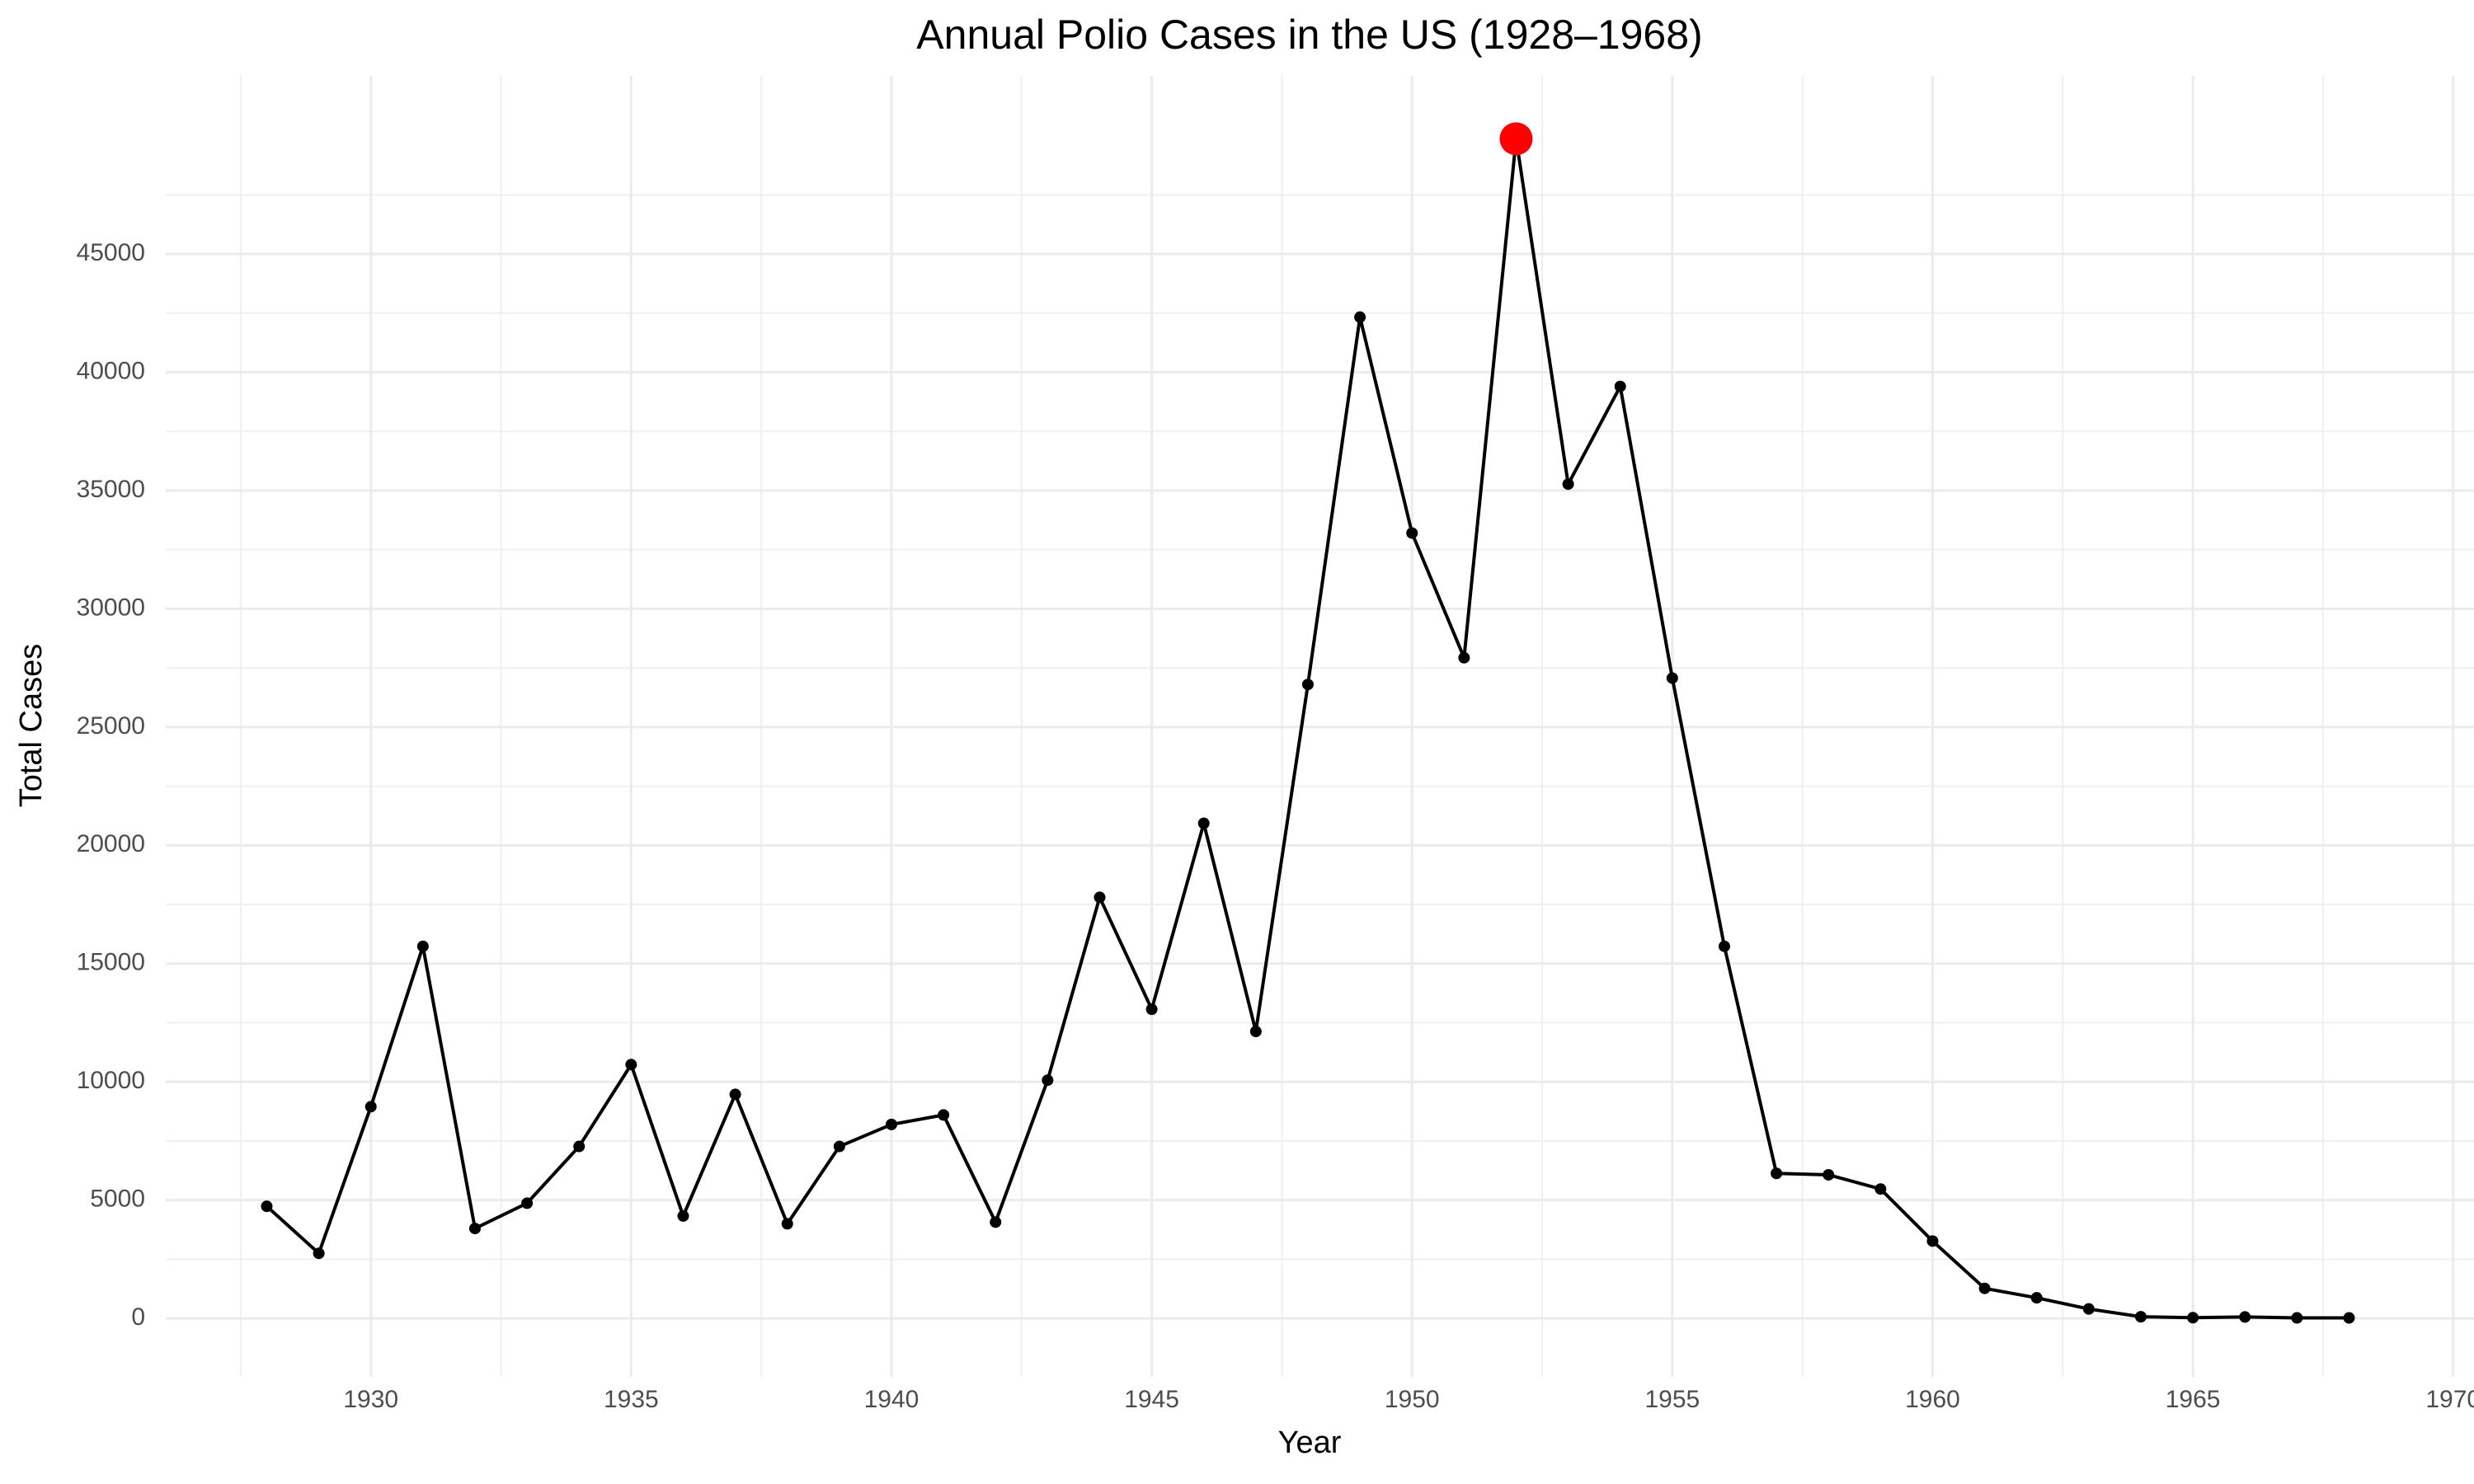 The width and height of the screenshot is (2474, 1484). Describe the element at coordinates (111, 370) in the screenshot. I see `y-tick-label: 40000` at that location.